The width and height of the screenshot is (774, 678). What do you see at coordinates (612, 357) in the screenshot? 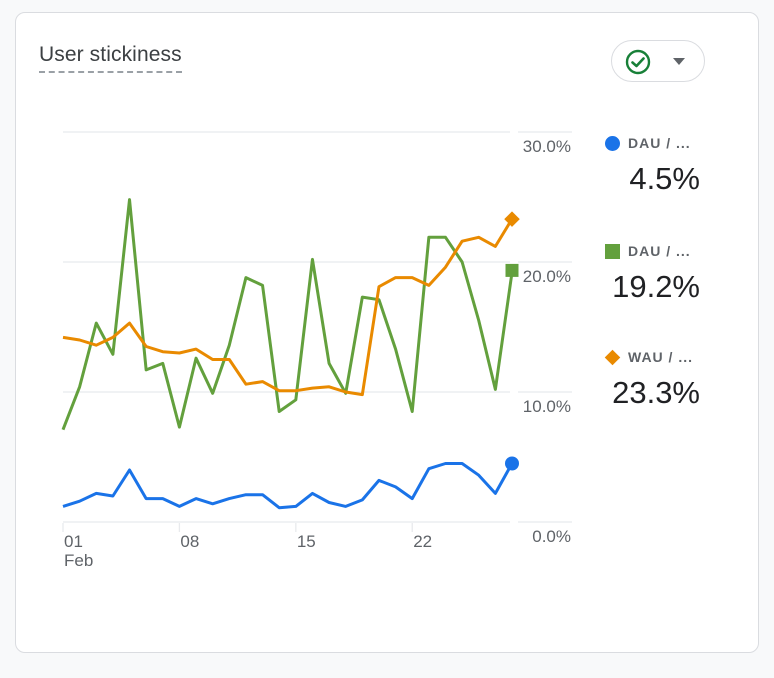
I see `legend-diamond-icon` at bounding box center [612, 357].